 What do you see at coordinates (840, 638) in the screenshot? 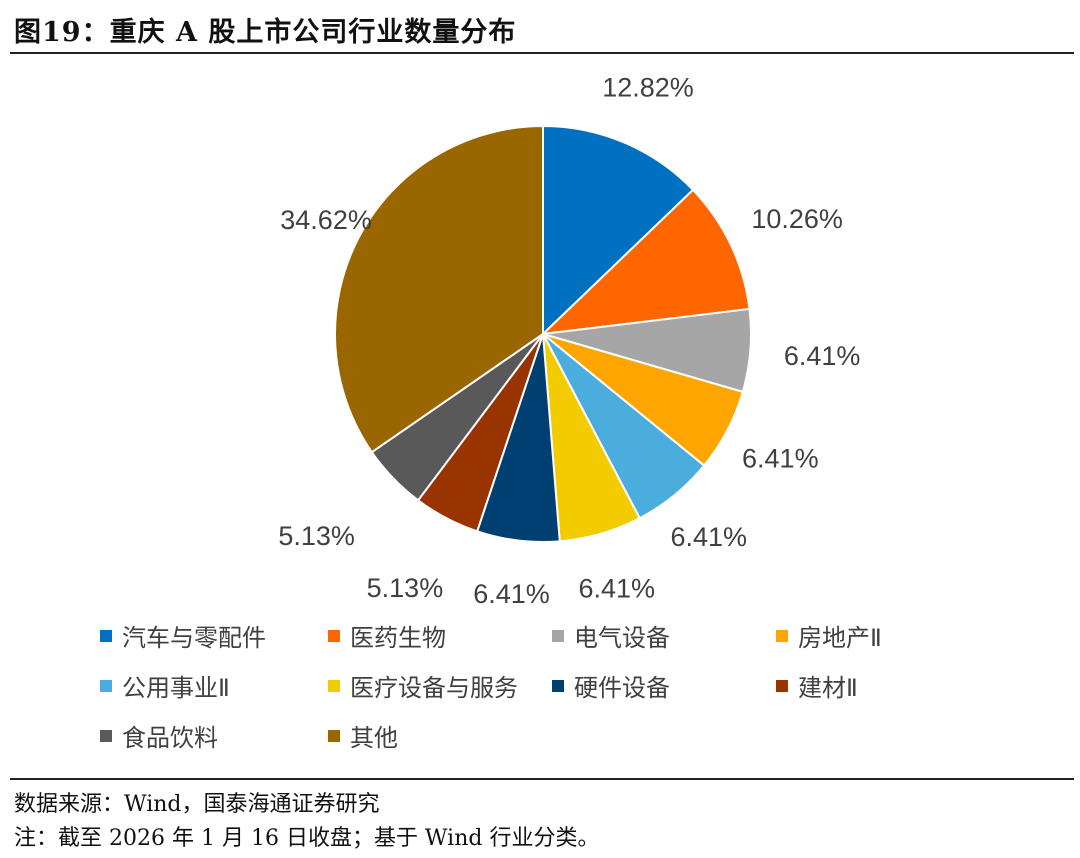
I see `legend-label: 房地产Ⅱ` at bounding box center [840, 638].